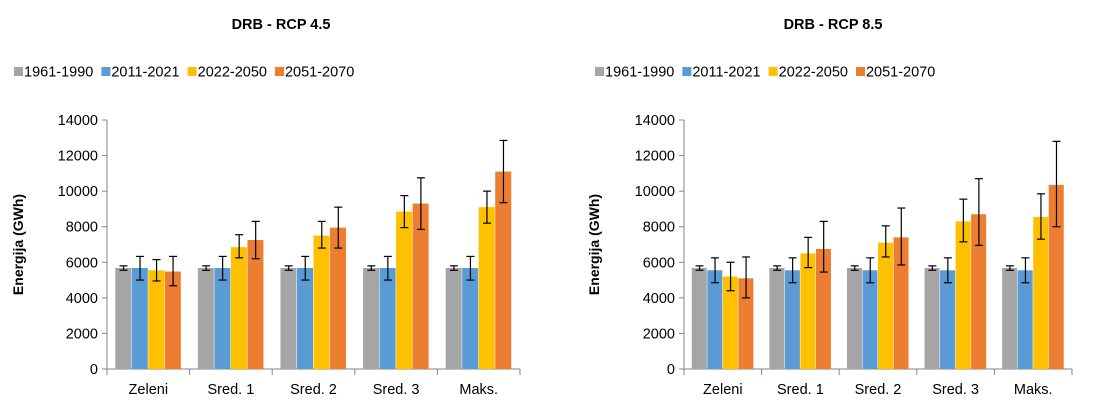 The height and width of the screenshot is (401, 1094). I want to click on y-tick-label: 10000, so click(78, 192).